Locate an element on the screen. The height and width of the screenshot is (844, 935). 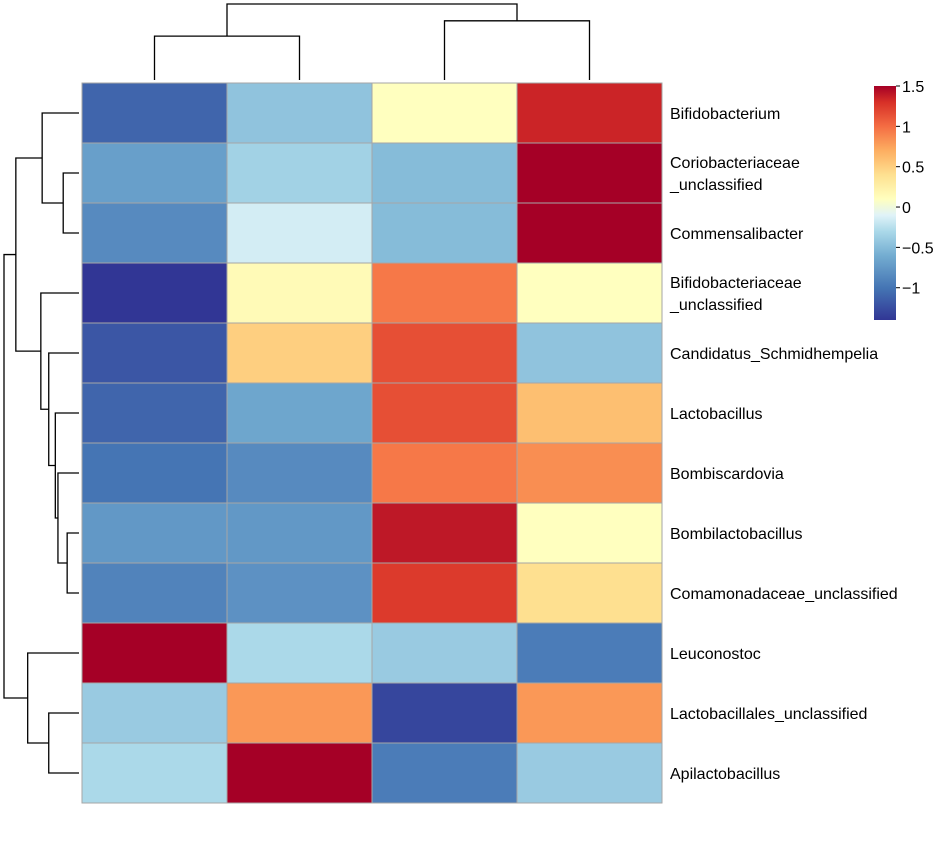
row-label: Bifidobacterium is located at coordinates (725, 114).